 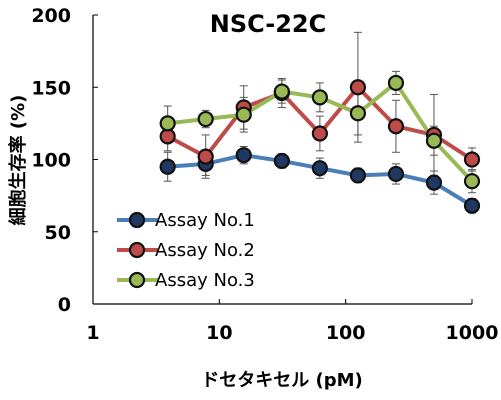 I want to click on legend-item-2: Assay No.2, so click(x=186, y=250).